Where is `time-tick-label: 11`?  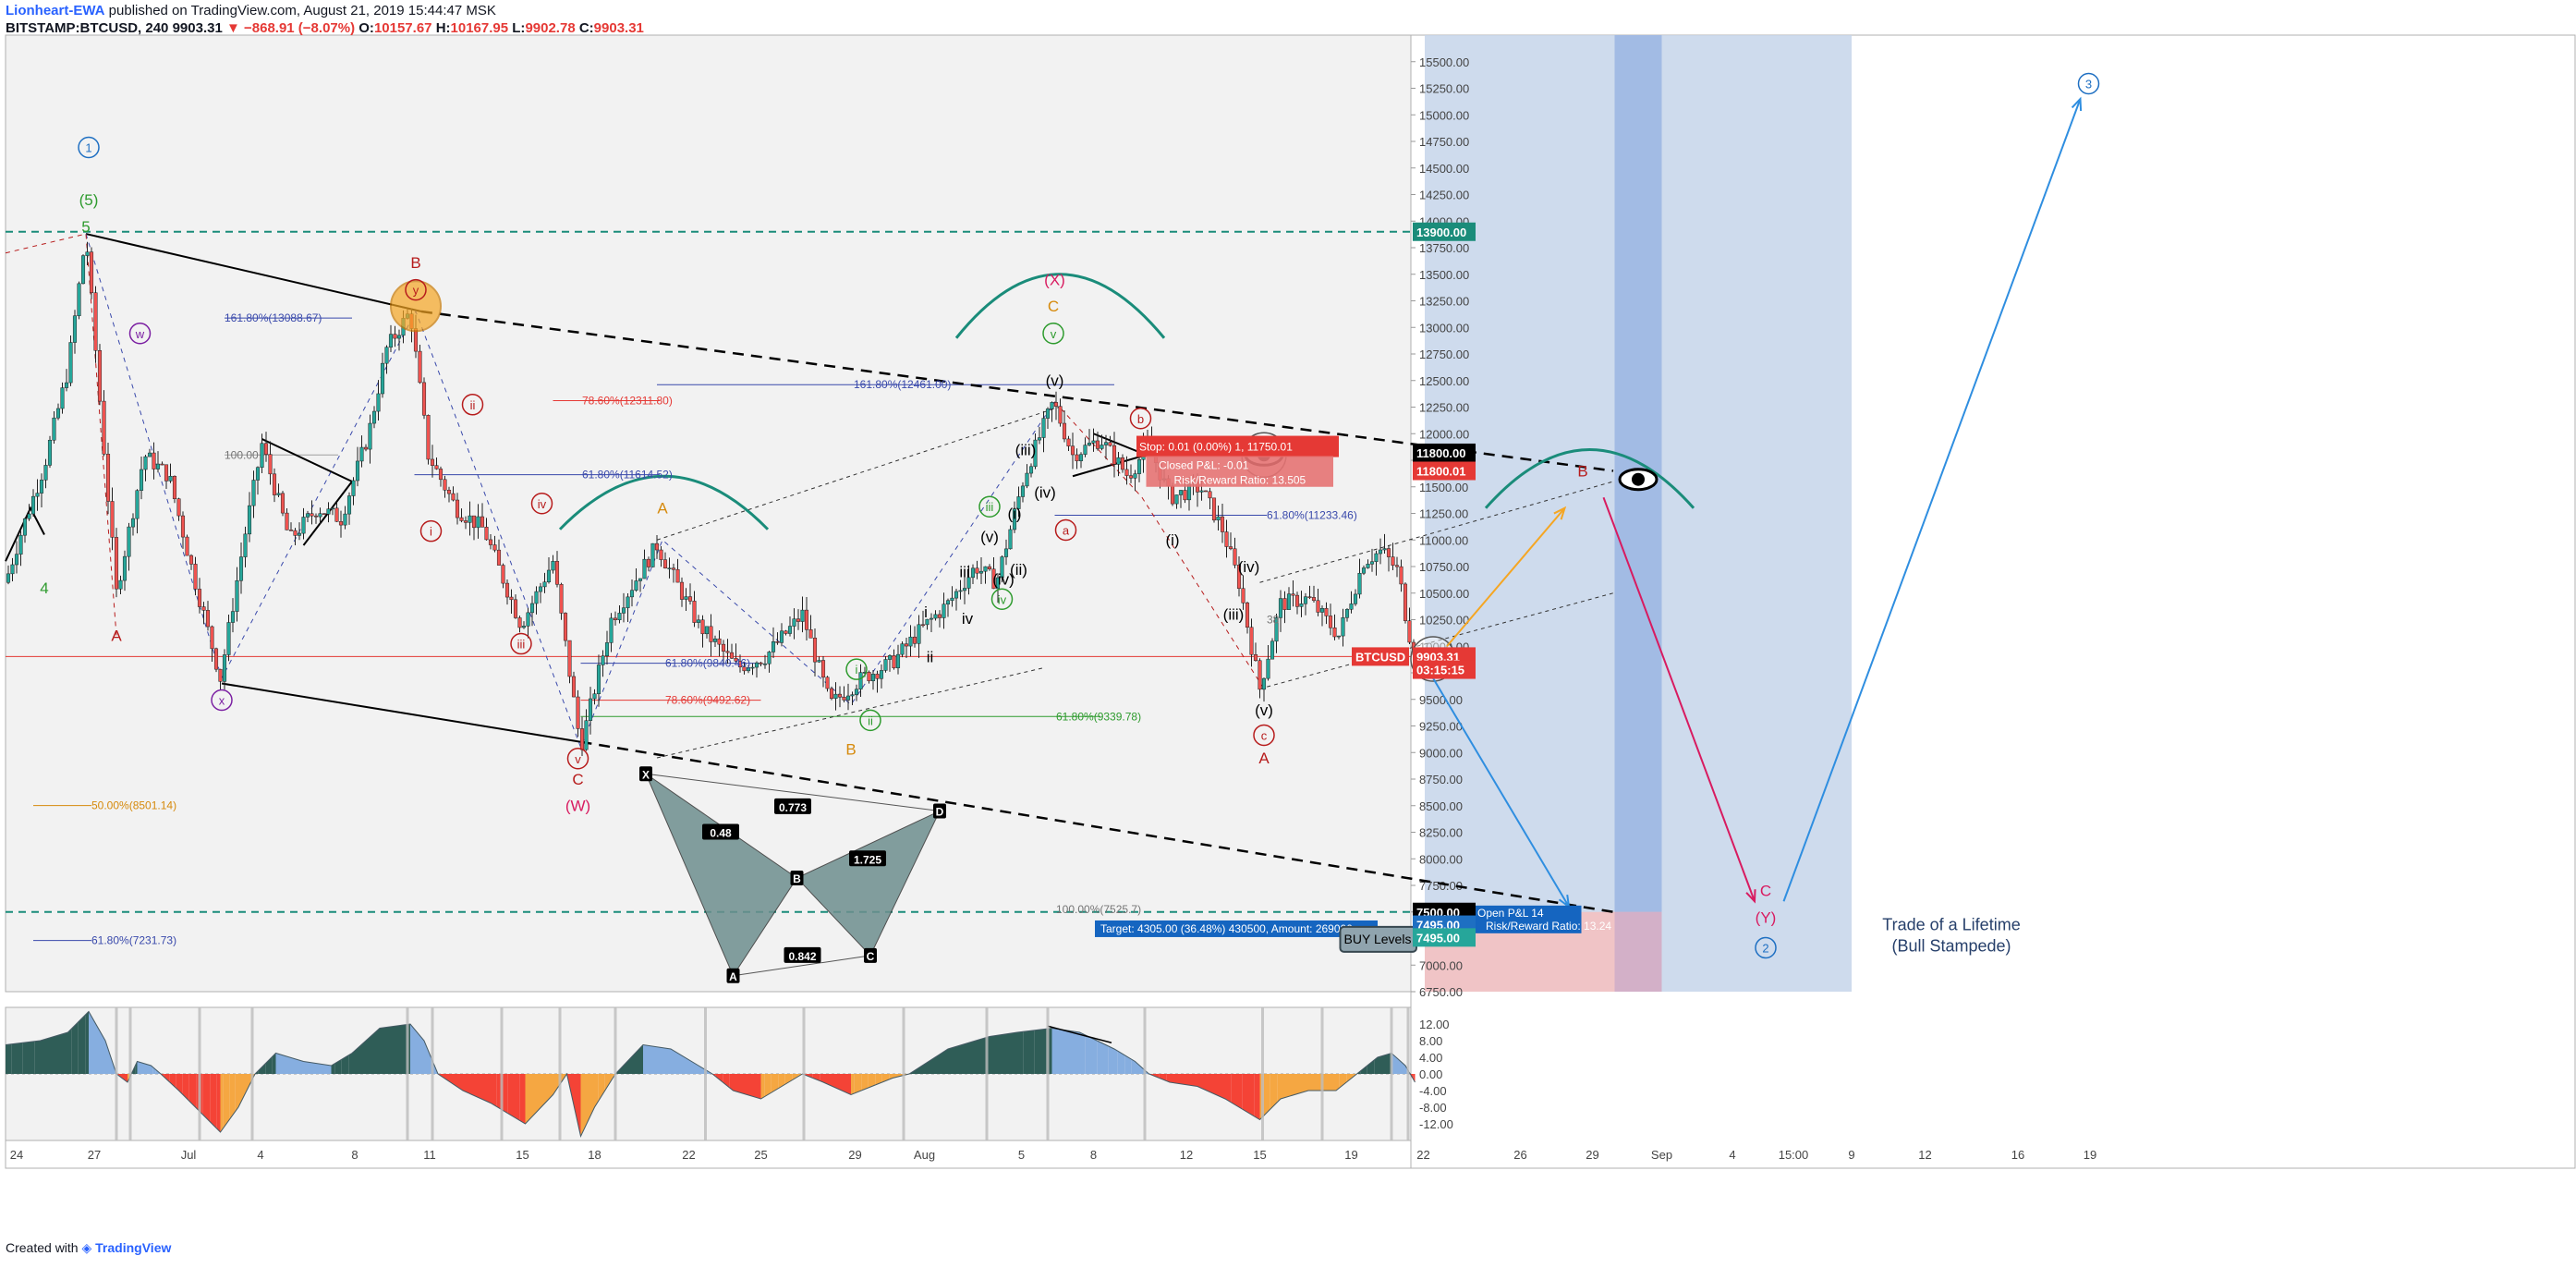 time-tick-label: 11 is located at coordinates (429, 1155).